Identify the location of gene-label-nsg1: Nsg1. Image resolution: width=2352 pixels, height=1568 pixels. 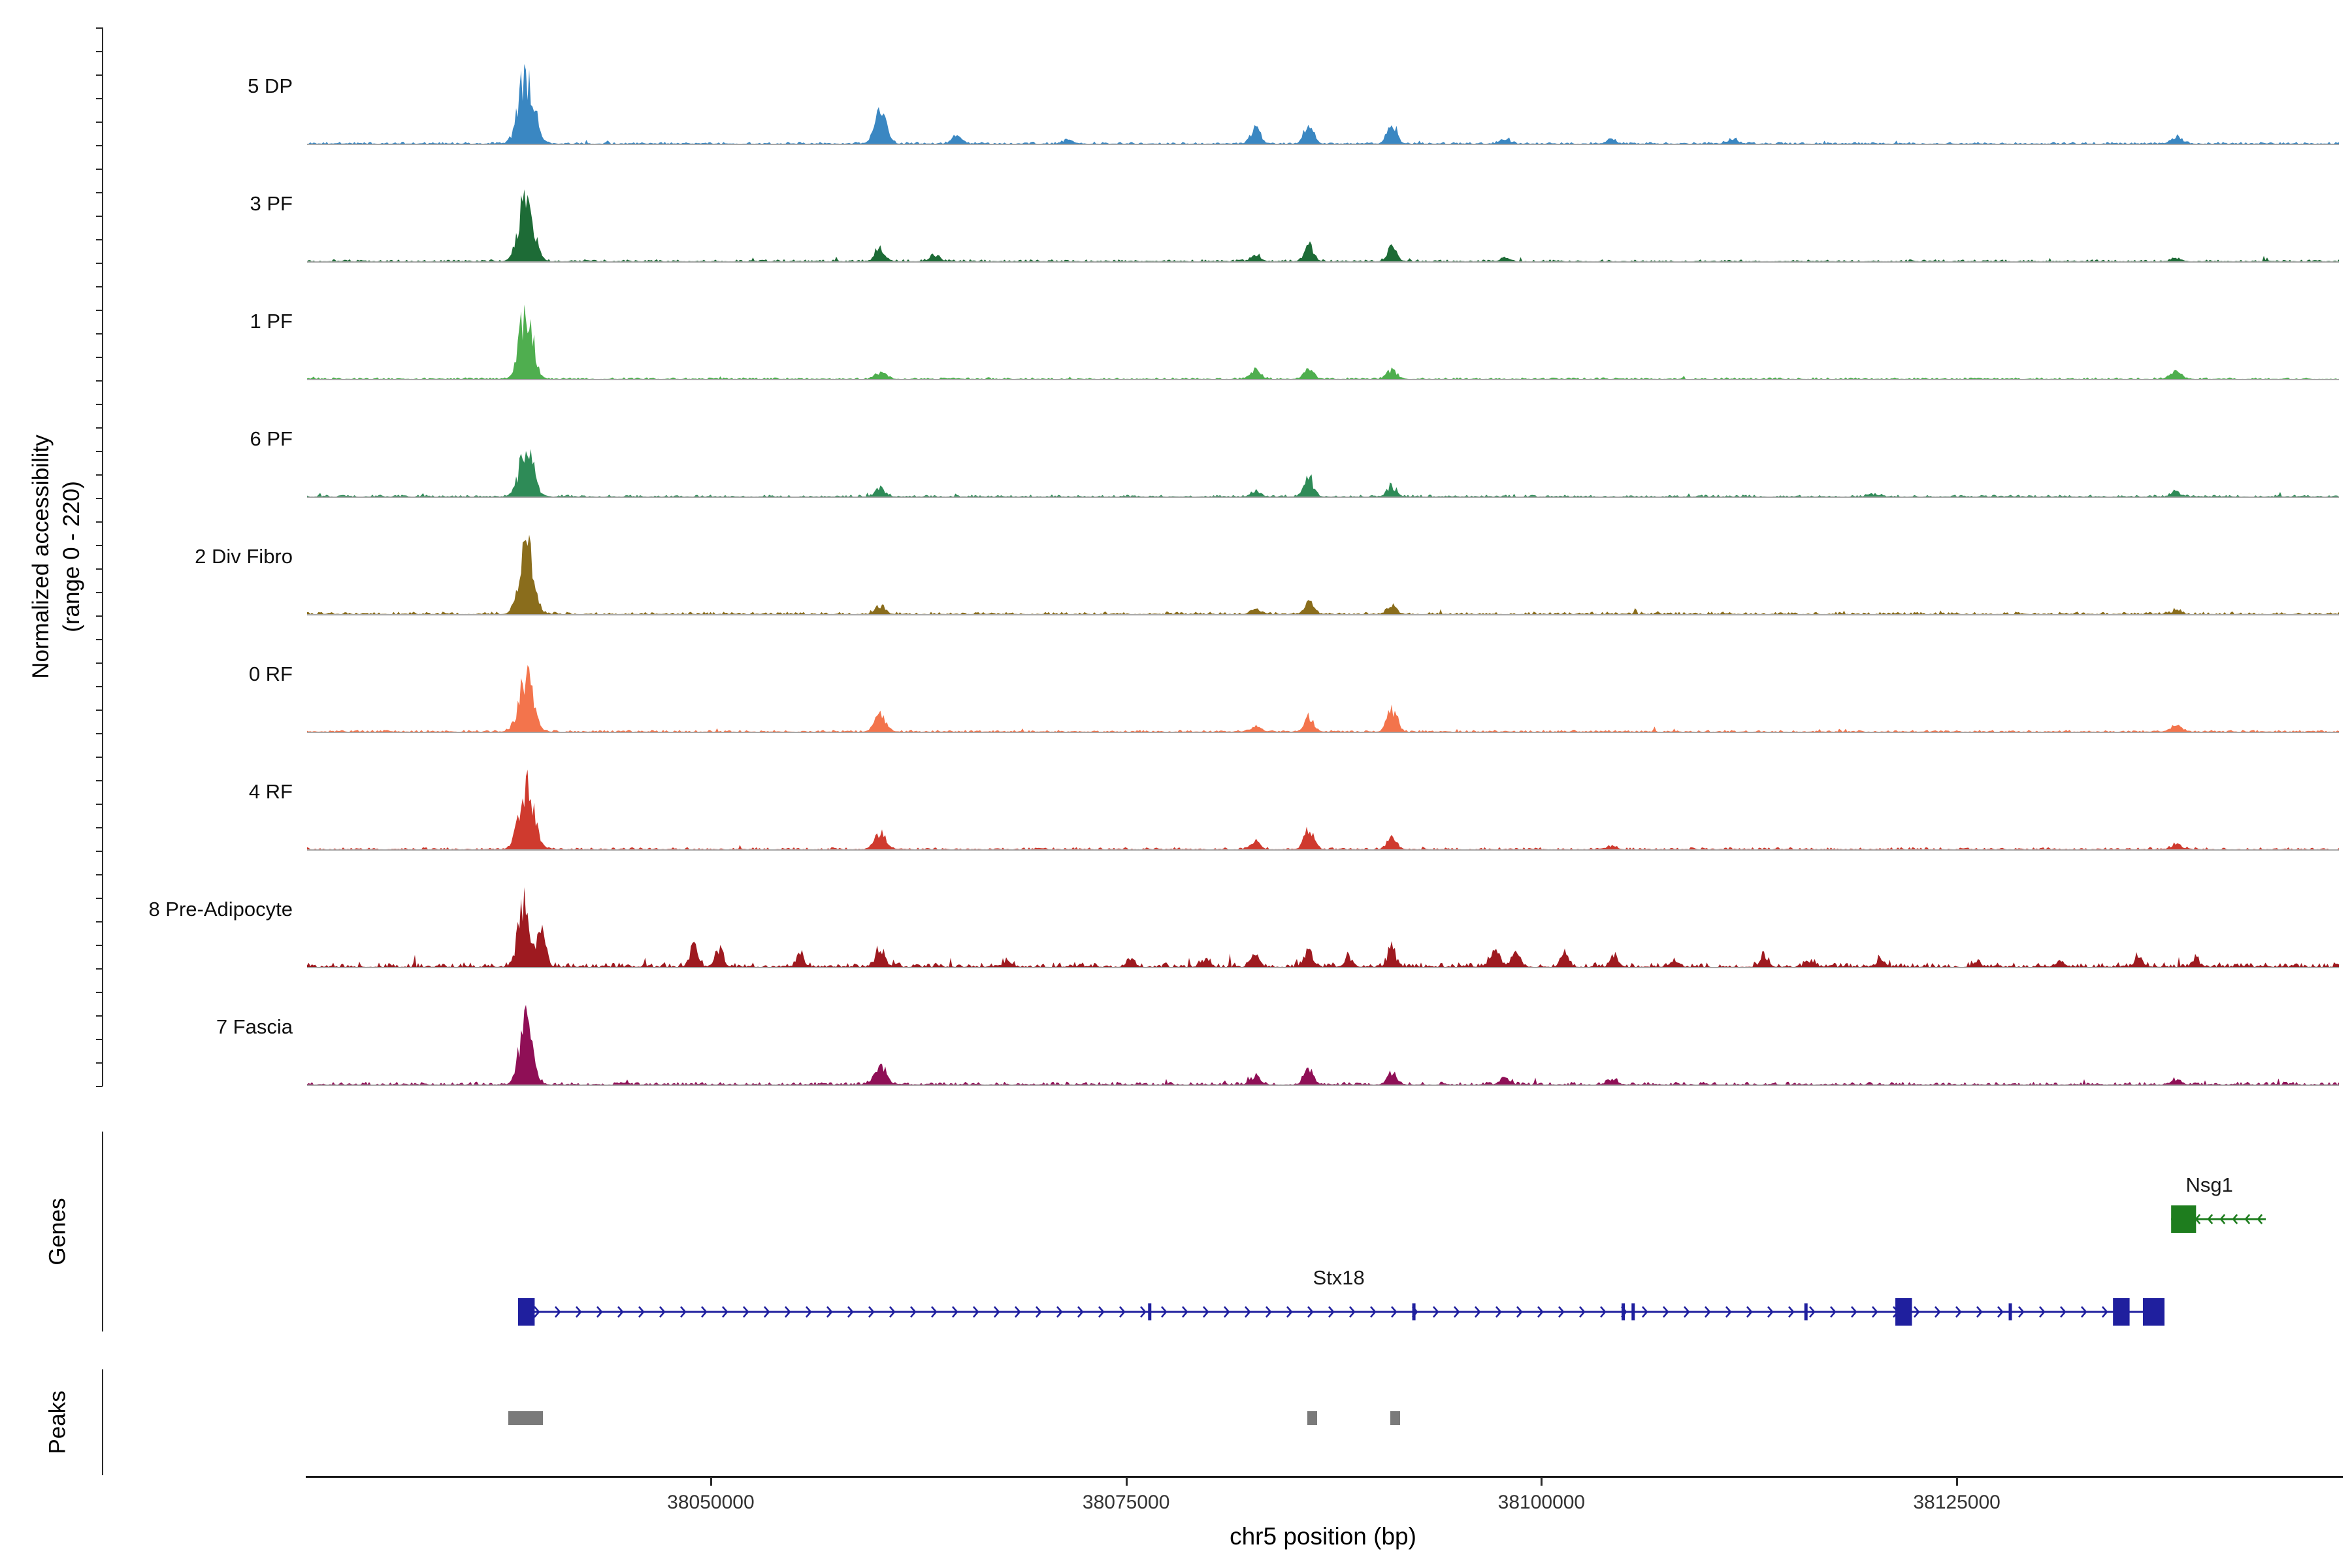
(2208, 1184).